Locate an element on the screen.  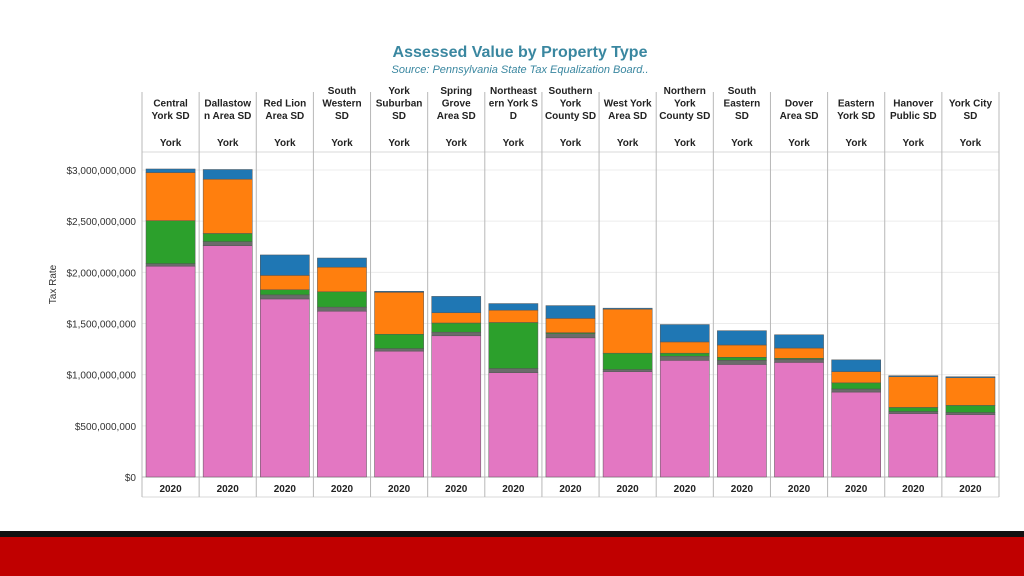
y-tick-label: $2,500,000,000 is located at coordinates (101, 222).